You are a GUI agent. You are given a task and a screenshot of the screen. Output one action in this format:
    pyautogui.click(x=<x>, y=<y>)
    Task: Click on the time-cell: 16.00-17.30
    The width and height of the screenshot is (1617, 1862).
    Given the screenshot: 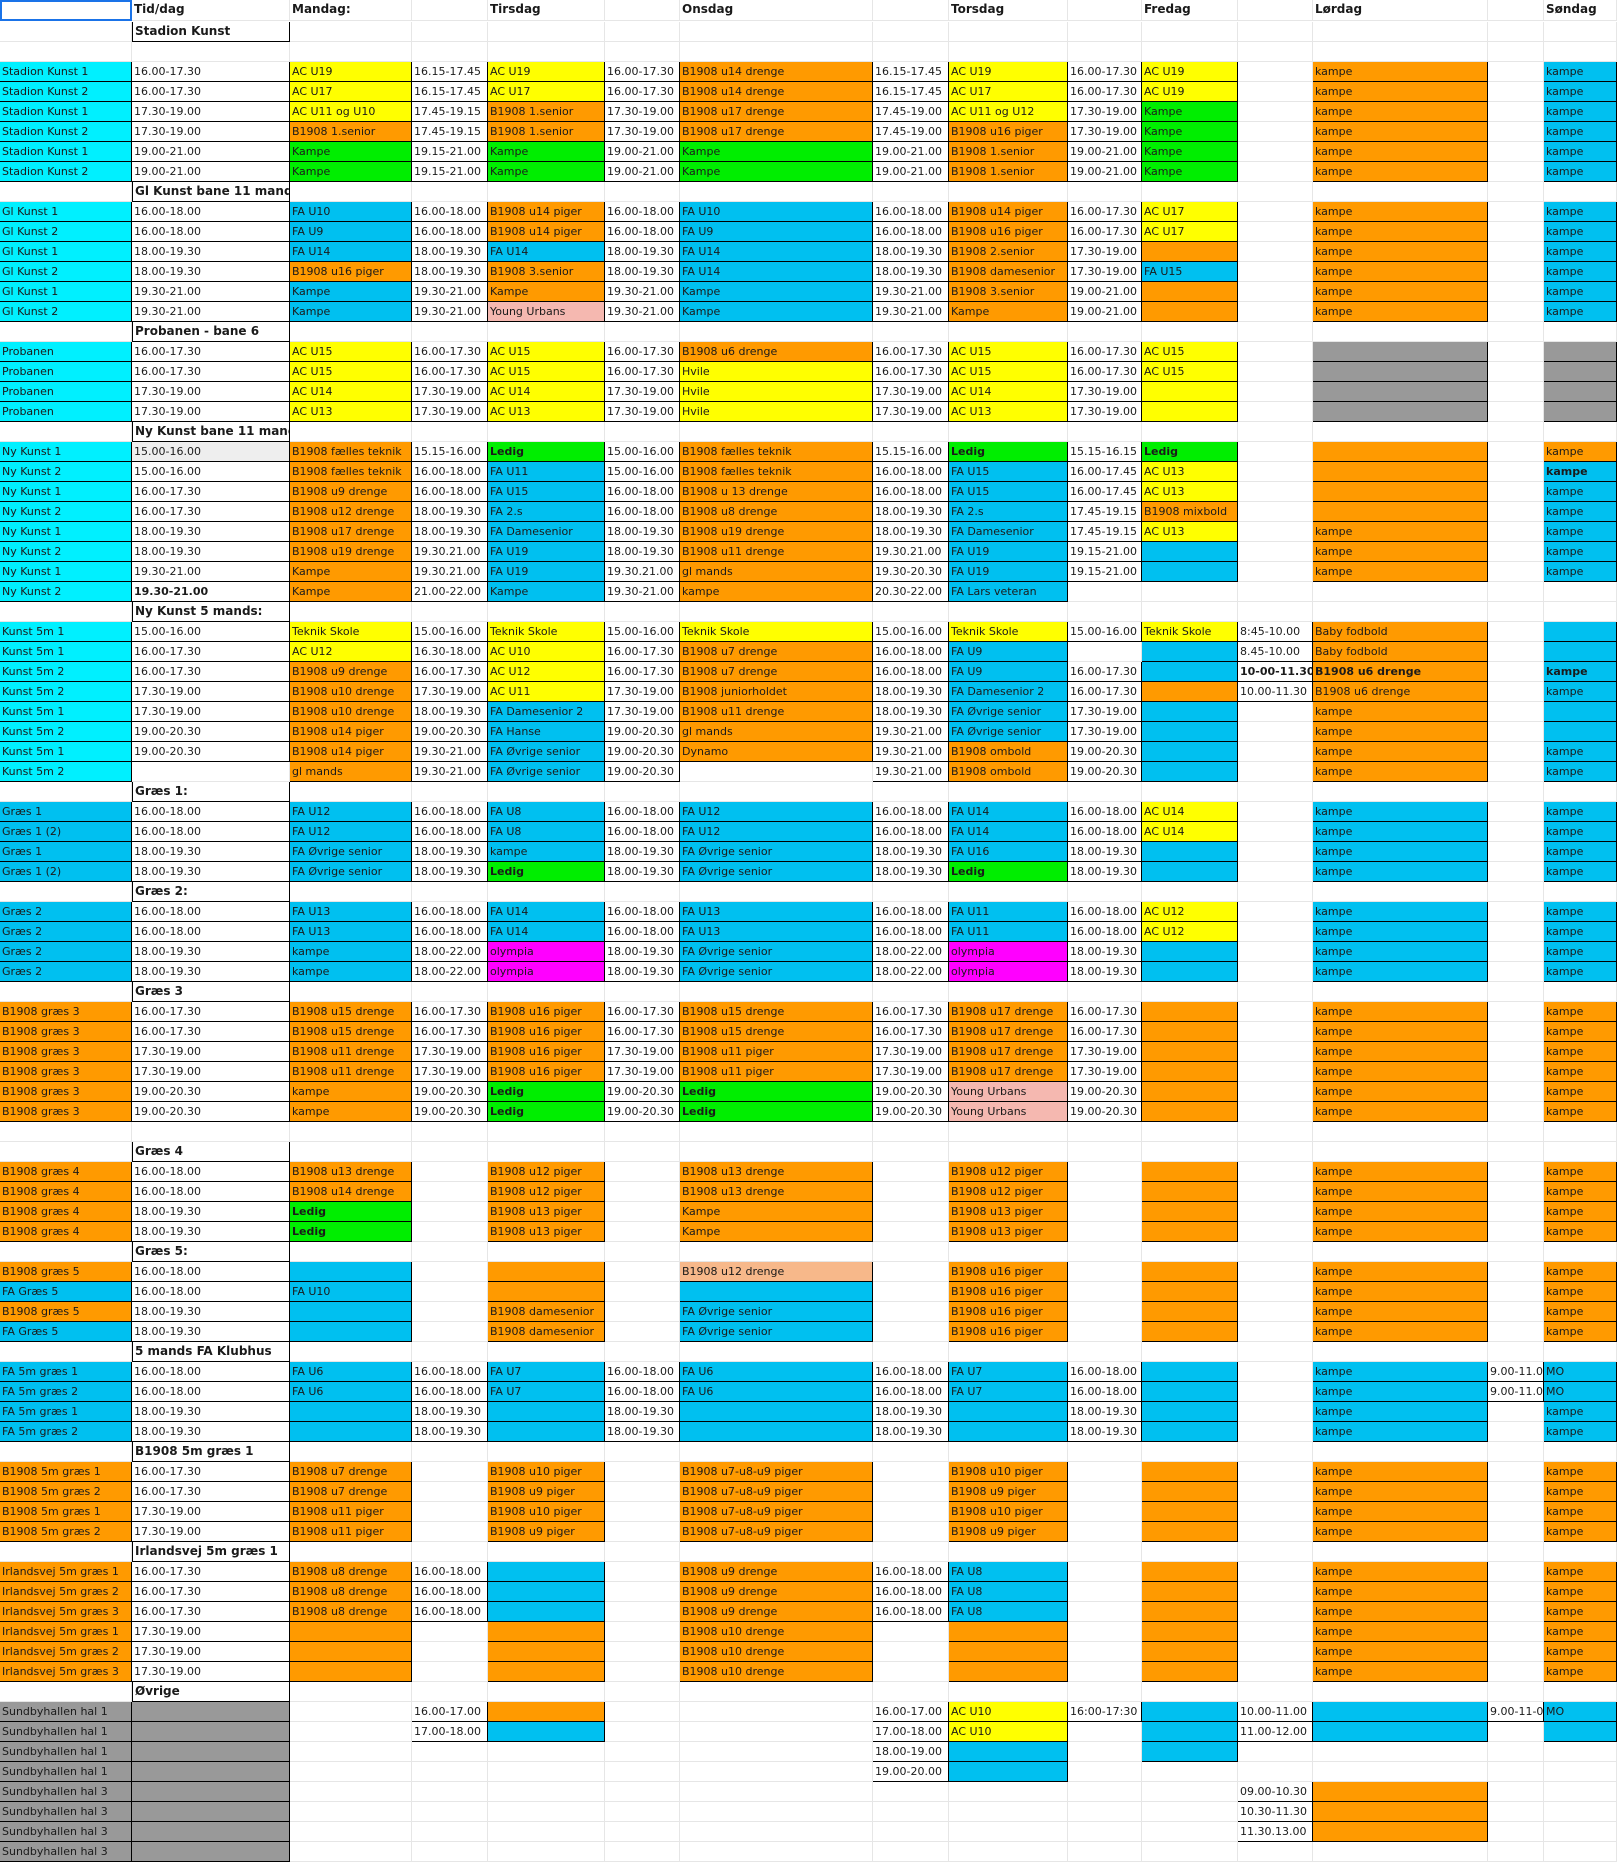 What is the action you would take?
    pyautogui.click(x=911, y=372)
    